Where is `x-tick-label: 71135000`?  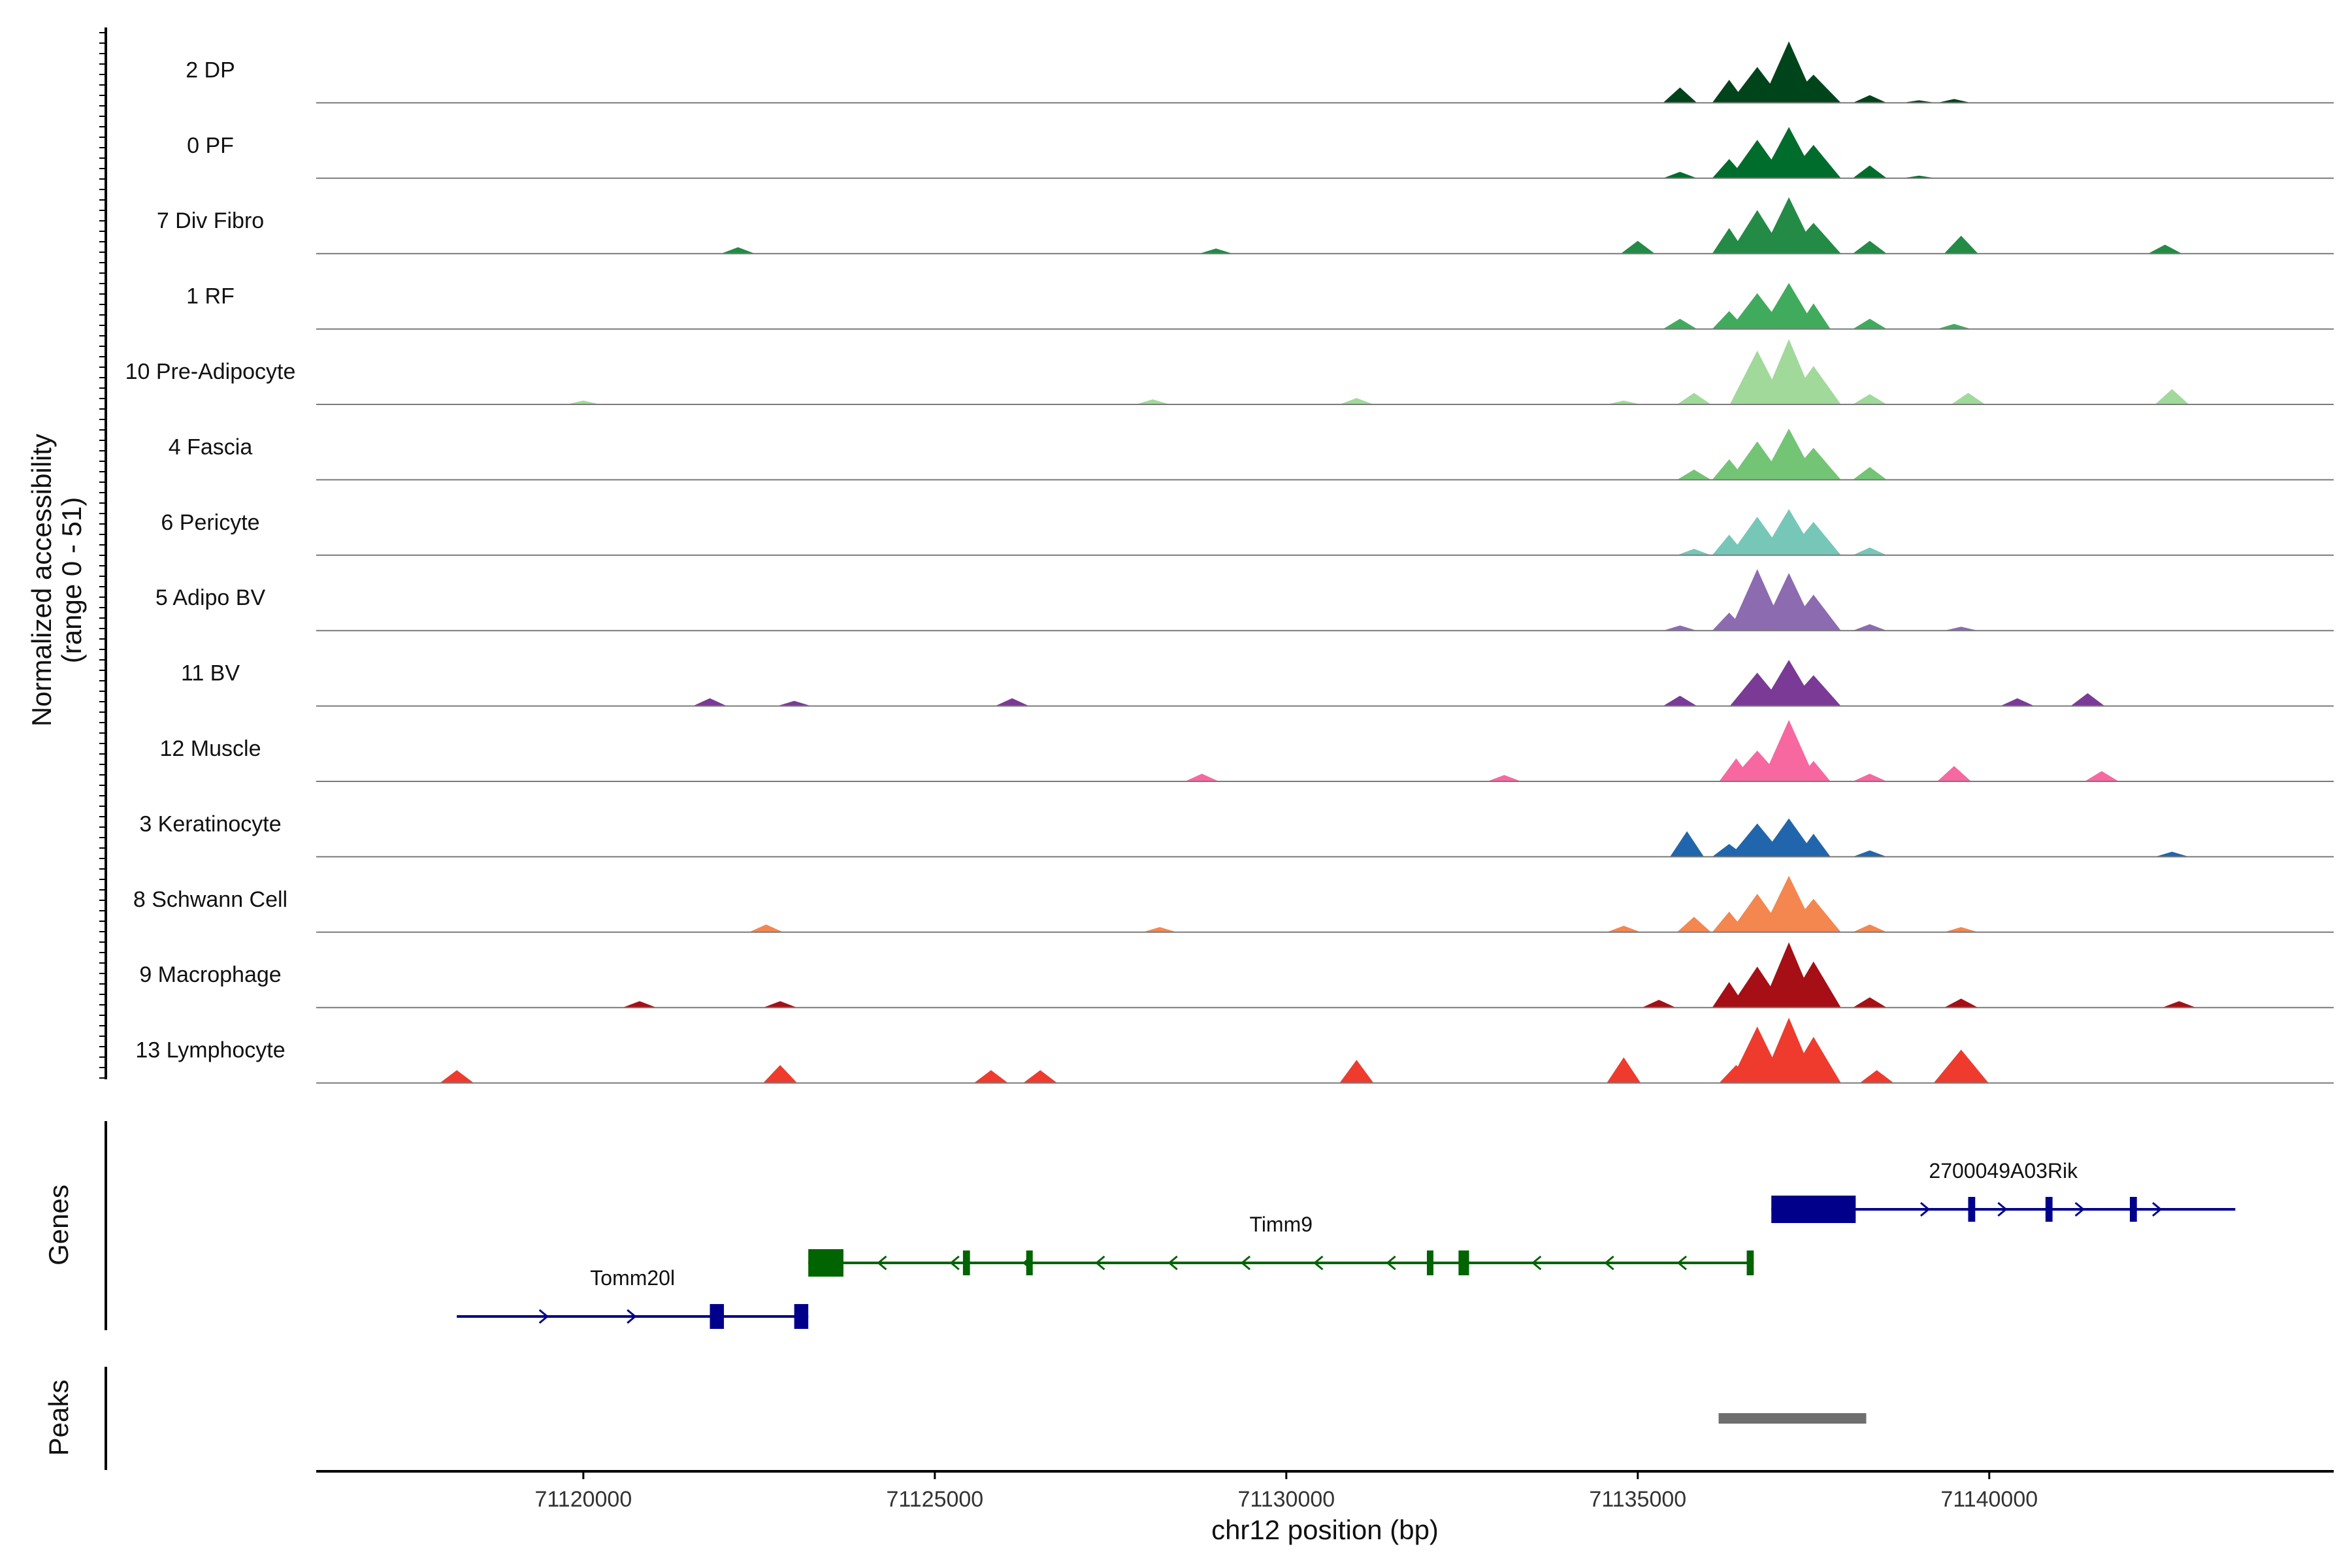
x-tick-label: 71135000 is located at coordinates (1637, 1499).